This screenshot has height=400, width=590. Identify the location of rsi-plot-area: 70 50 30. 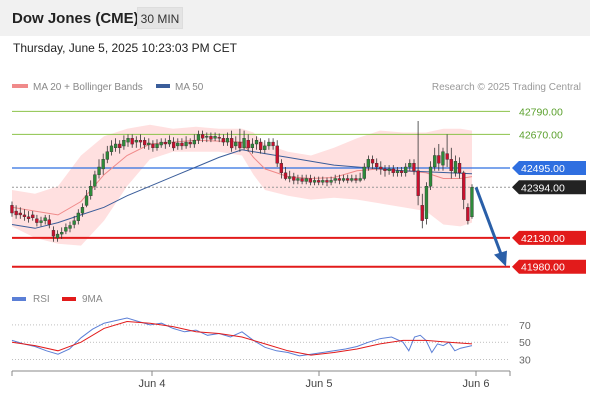
(271, 341).